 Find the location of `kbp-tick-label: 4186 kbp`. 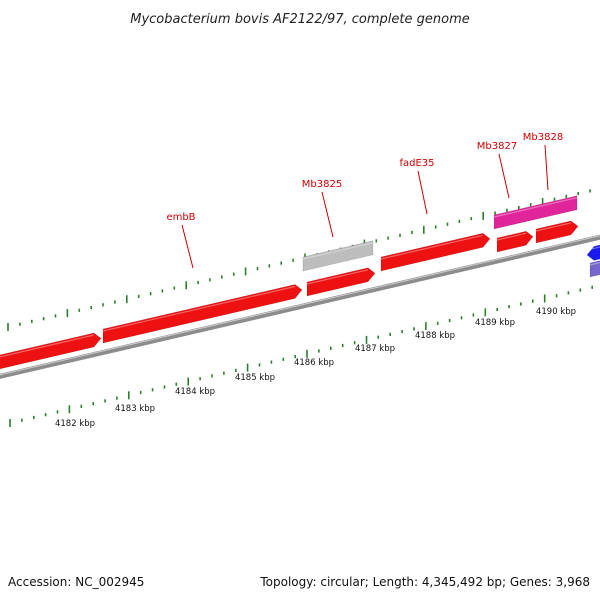

kbp-tick-label: 4186 kbp is located at coordinates (314, 363).